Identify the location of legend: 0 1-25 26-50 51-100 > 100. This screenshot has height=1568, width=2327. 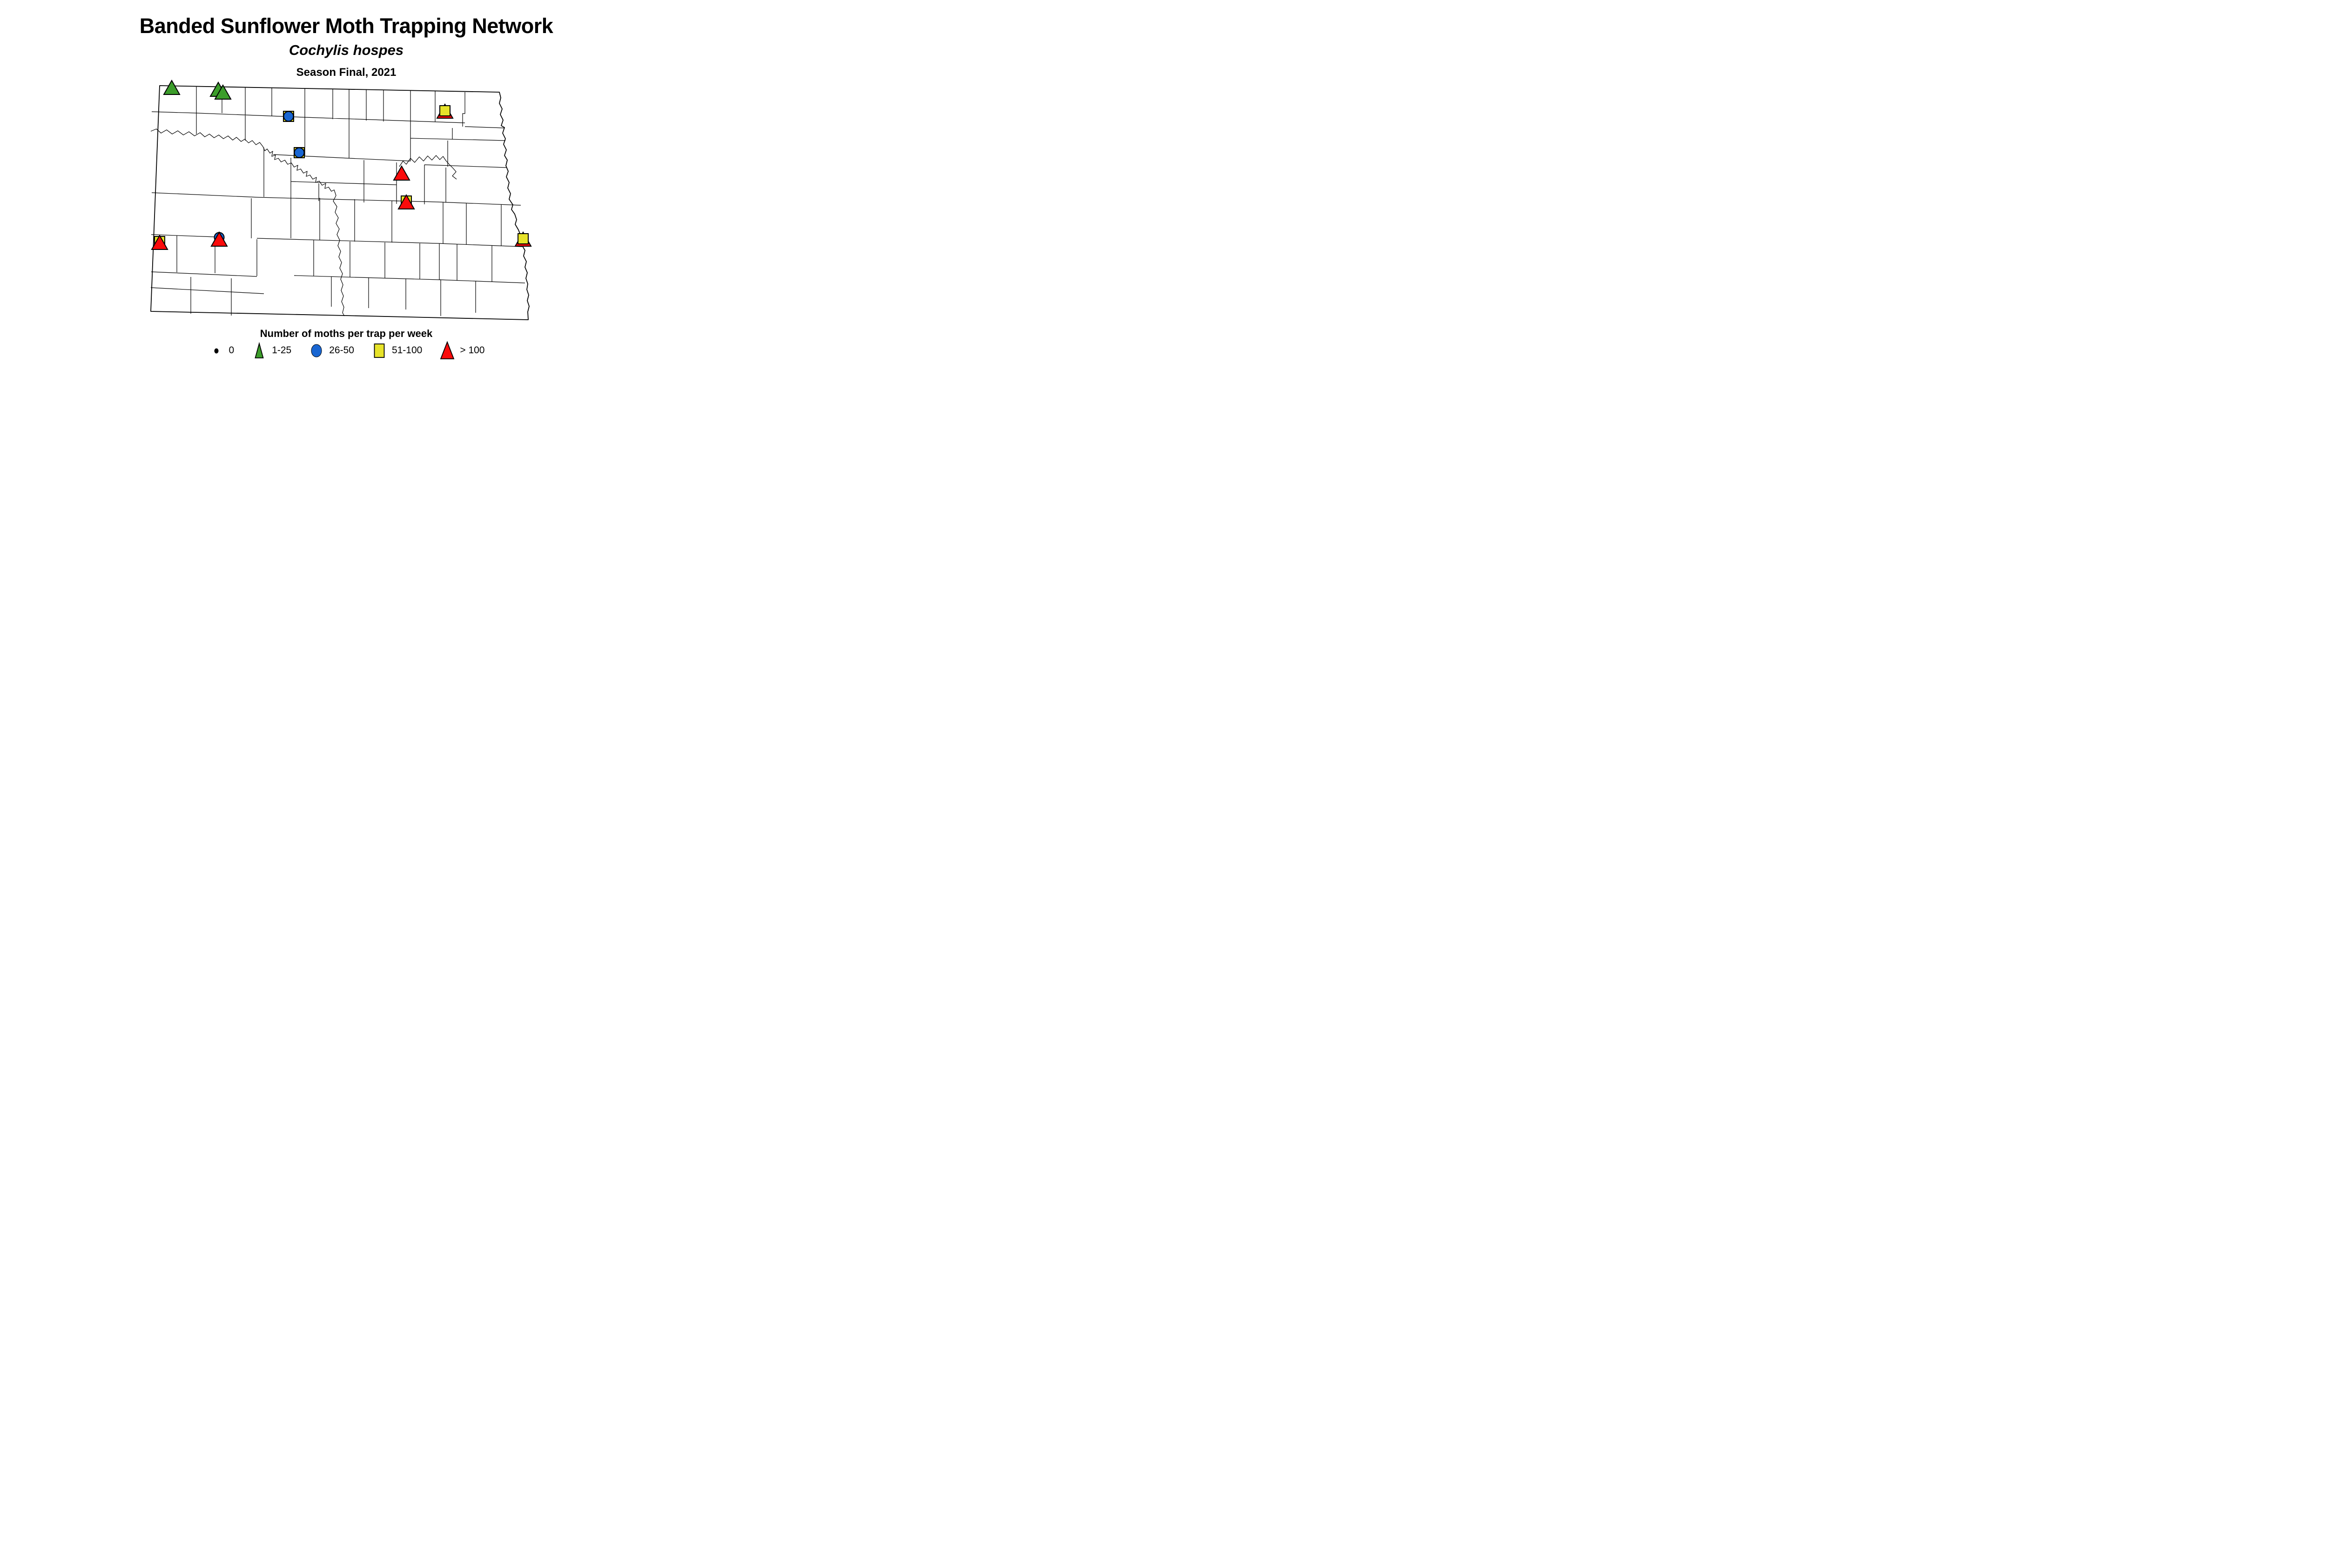
(346, 350).